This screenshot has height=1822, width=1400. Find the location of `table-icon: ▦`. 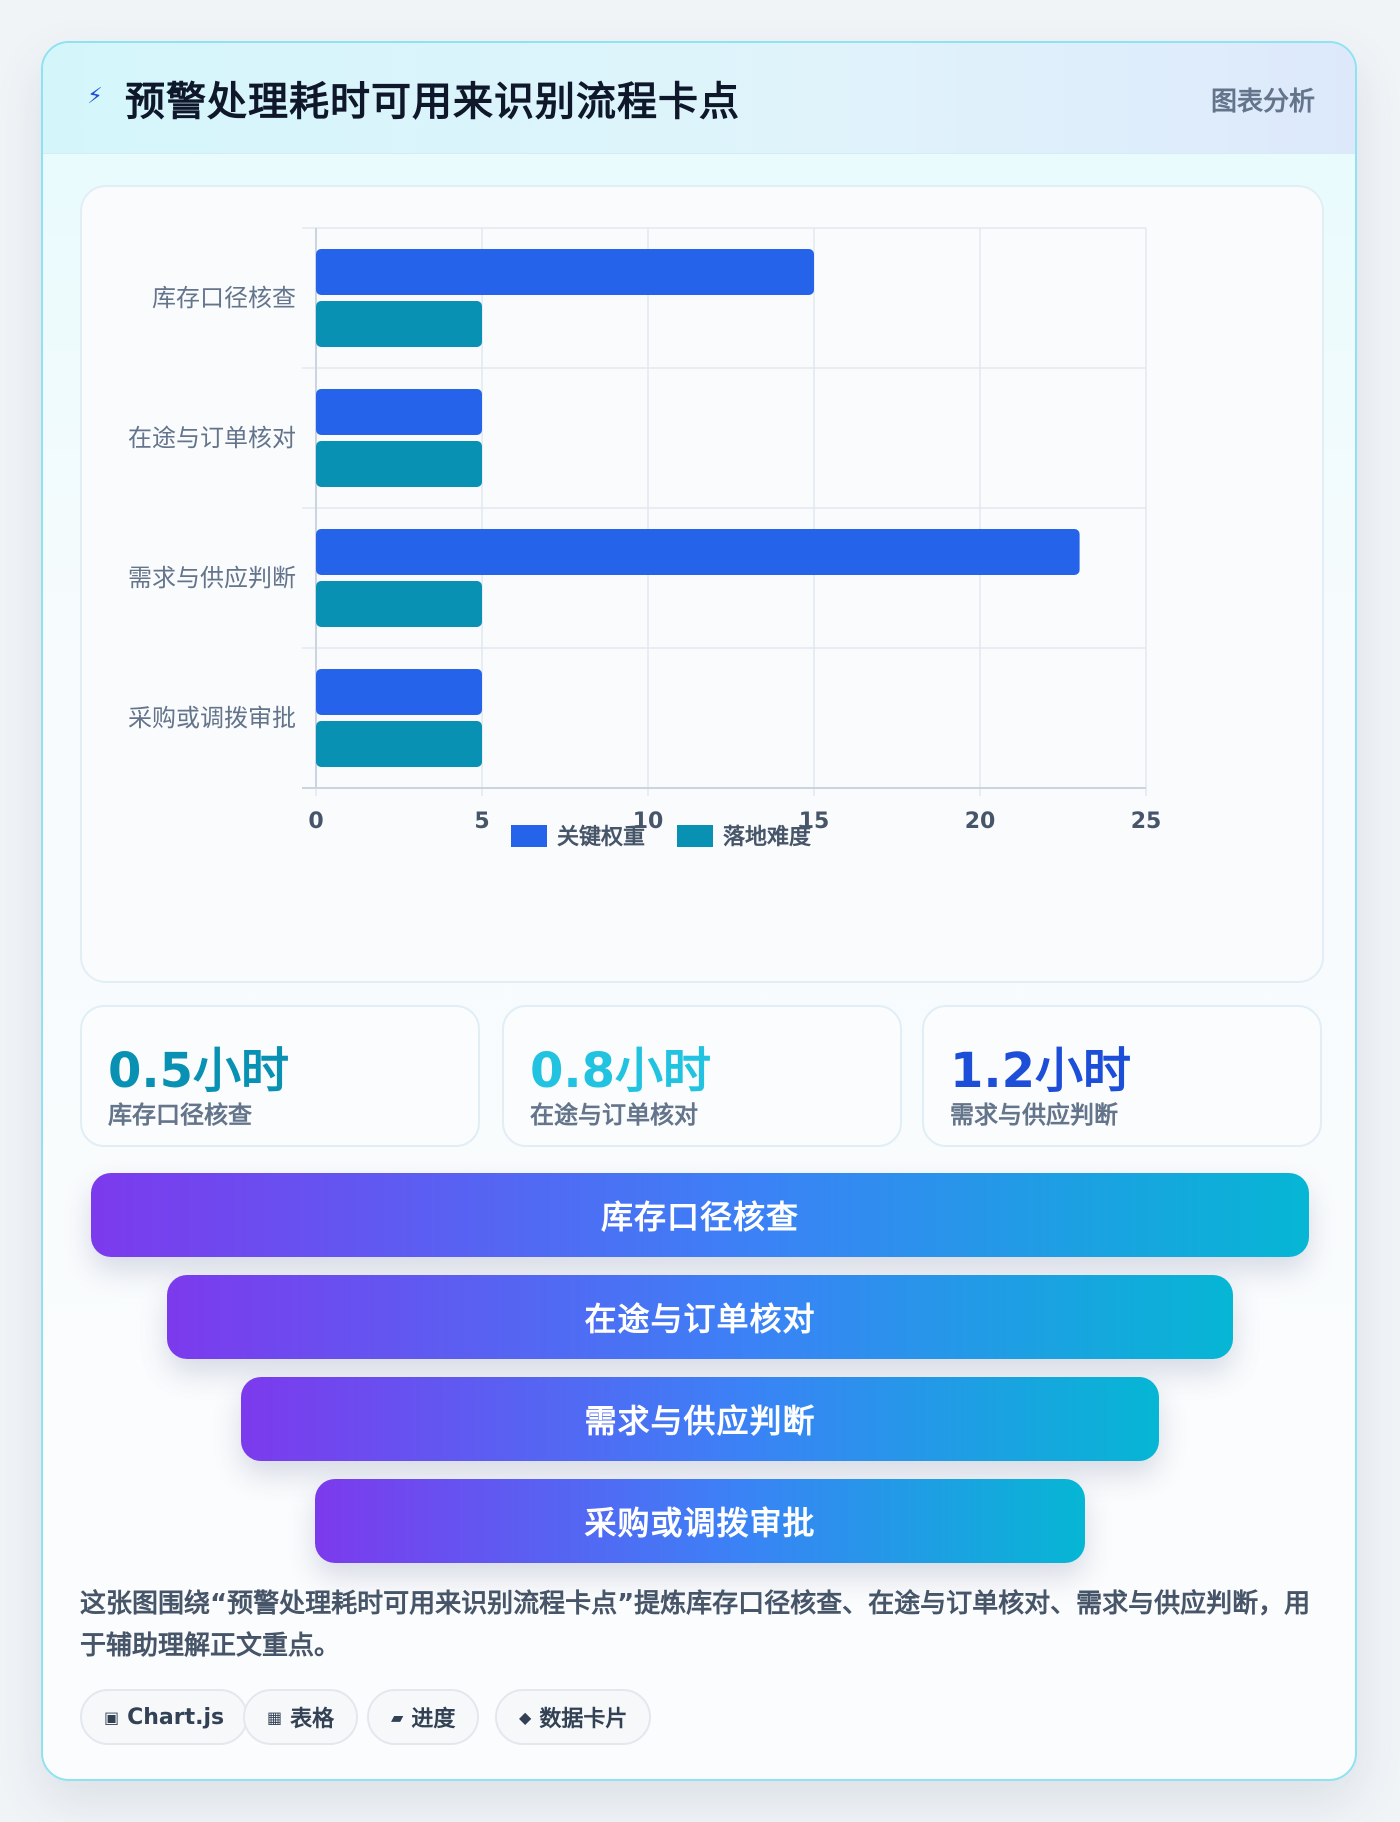

table-icon: ▦ is located at coordinates (275, 1717).